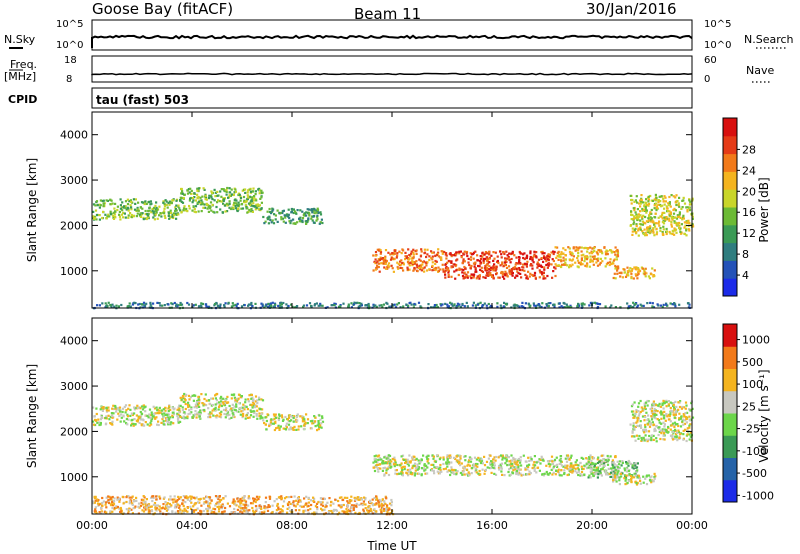 The width and height of the screenshot is (800, 554). Describe the element at coordinates (764, 209) in the screenshot. I see `power-colorbar-label: Power [dB]` at that location.